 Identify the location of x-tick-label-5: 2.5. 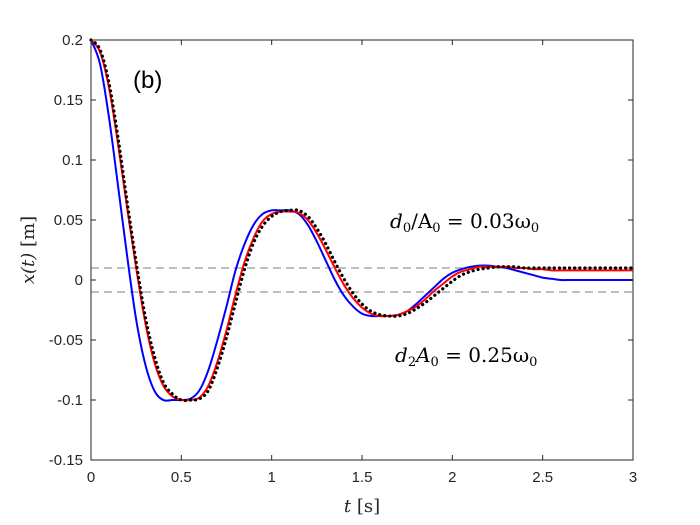
(542, 477).